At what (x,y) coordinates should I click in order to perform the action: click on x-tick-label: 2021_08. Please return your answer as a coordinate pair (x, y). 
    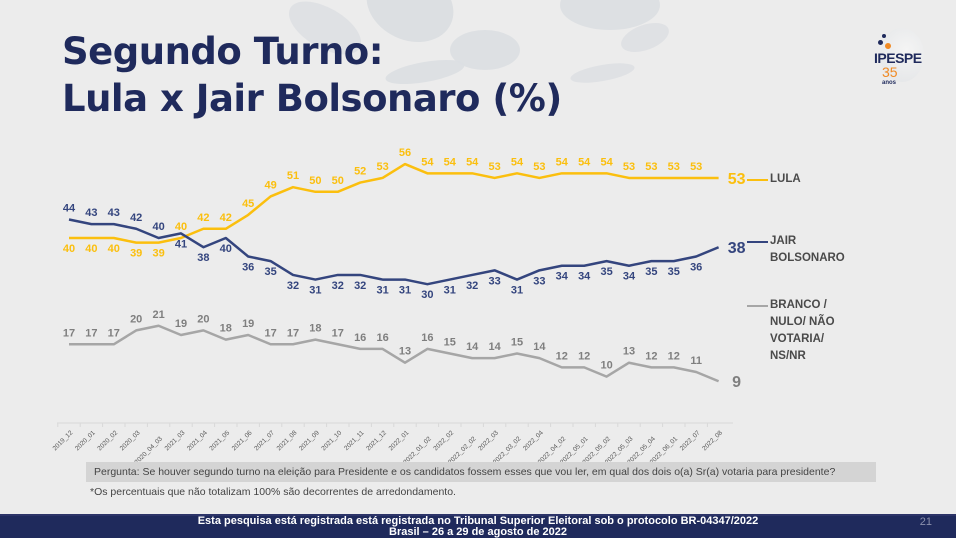
    Looking at the image, I should click on (287, 440).